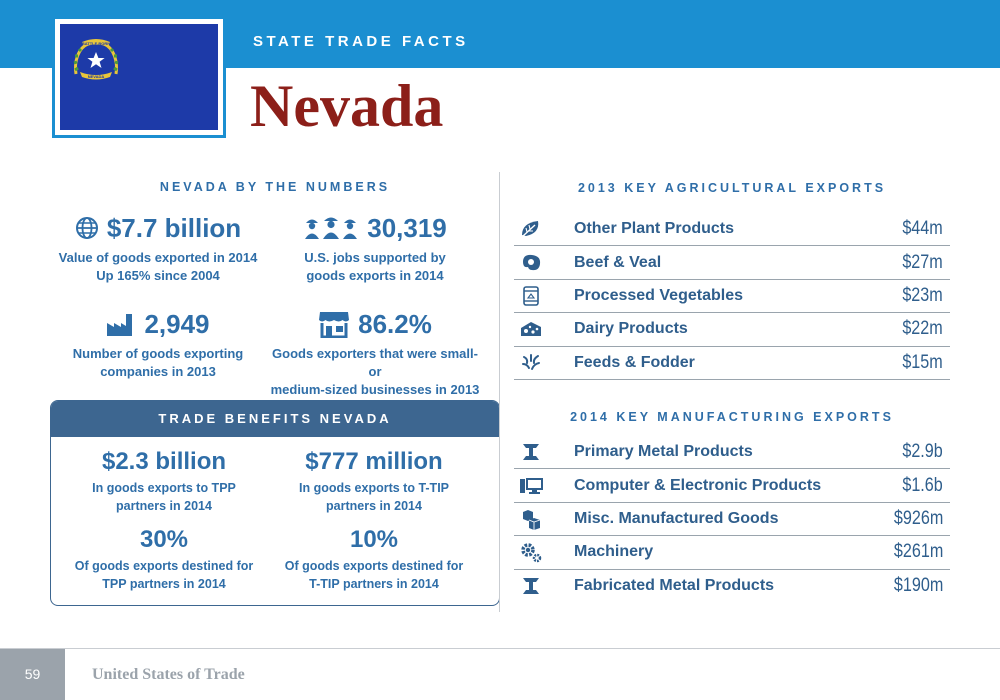 The width and height of the screenshot is (1000, 700). Describe the element at coordinates (174, 227) in the screenshot. I see `stat-value: $7.7 billion` at that location.